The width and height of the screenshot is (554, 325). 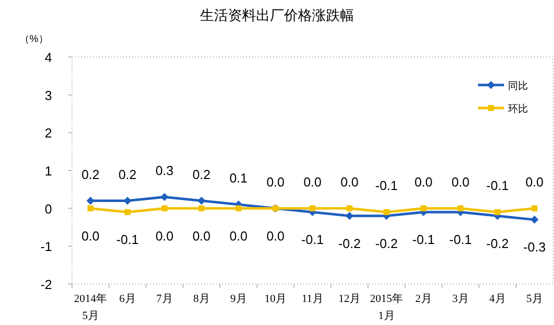 I want to click on x-tick-label: 9月, so click(x=238, y=299).